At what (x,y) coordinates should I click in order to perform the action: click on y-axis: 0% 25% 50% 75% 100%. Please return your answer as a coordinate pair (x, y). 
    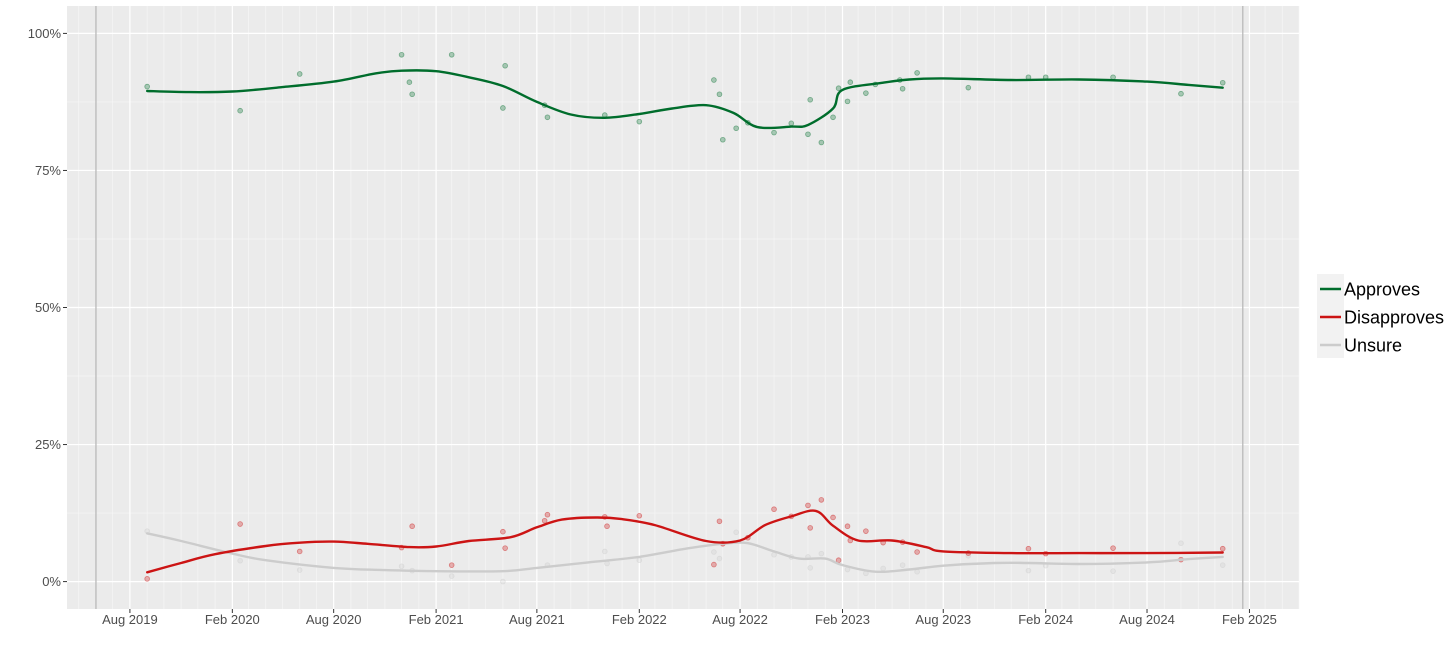
    Looking at the image, I should click on (47, 307).